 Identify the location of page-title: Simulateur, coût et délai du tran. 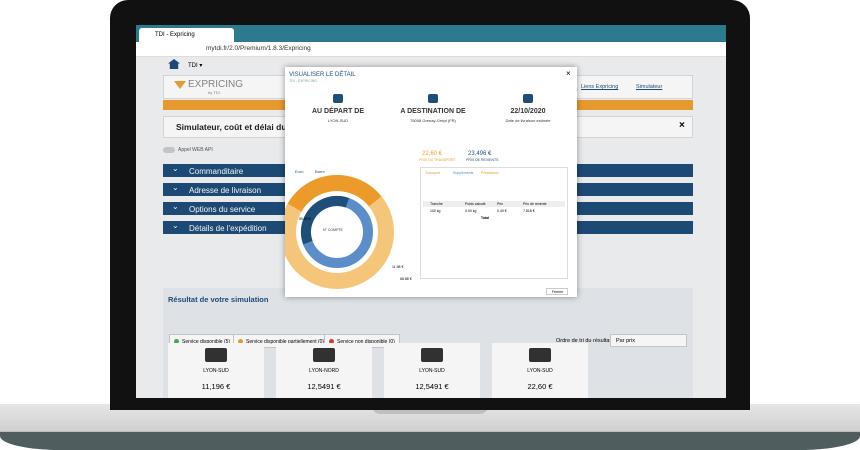
(240, 127).